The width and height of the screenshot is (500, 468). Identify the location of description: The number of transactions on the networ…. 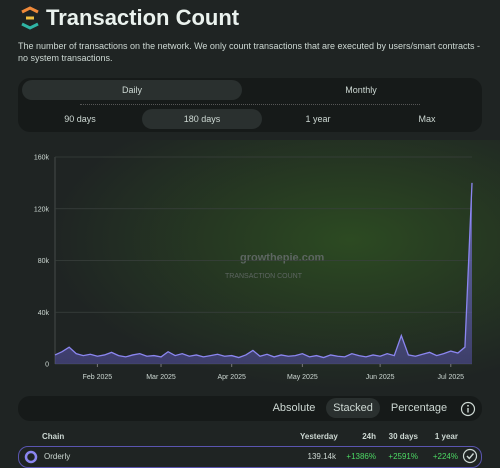
(249, 52).